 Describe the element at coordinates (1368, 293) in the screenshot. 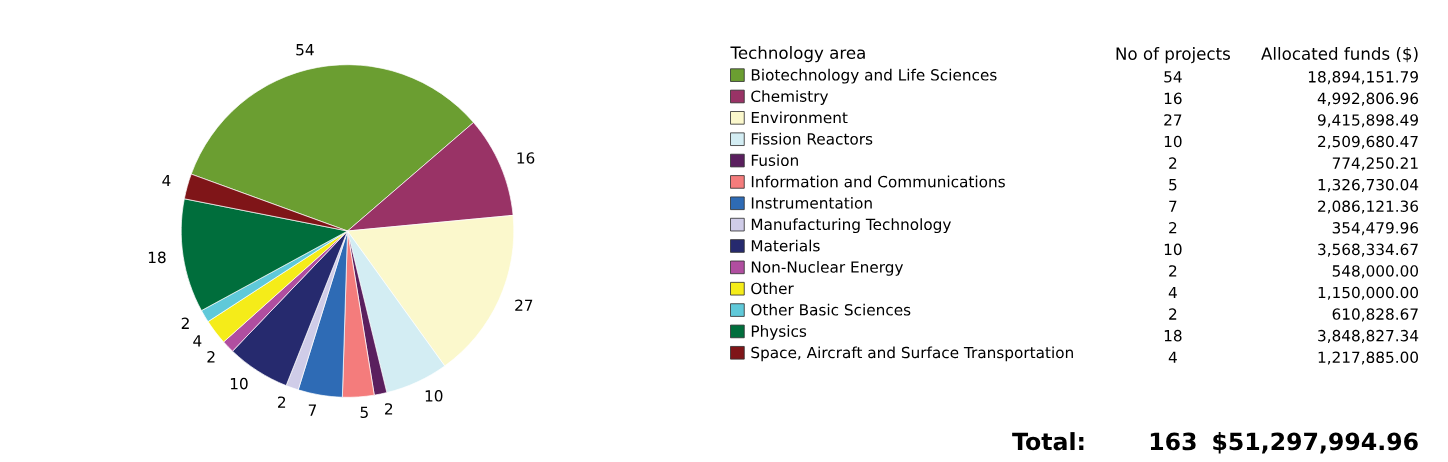

I see `text: 1,150,000.00` at that location.